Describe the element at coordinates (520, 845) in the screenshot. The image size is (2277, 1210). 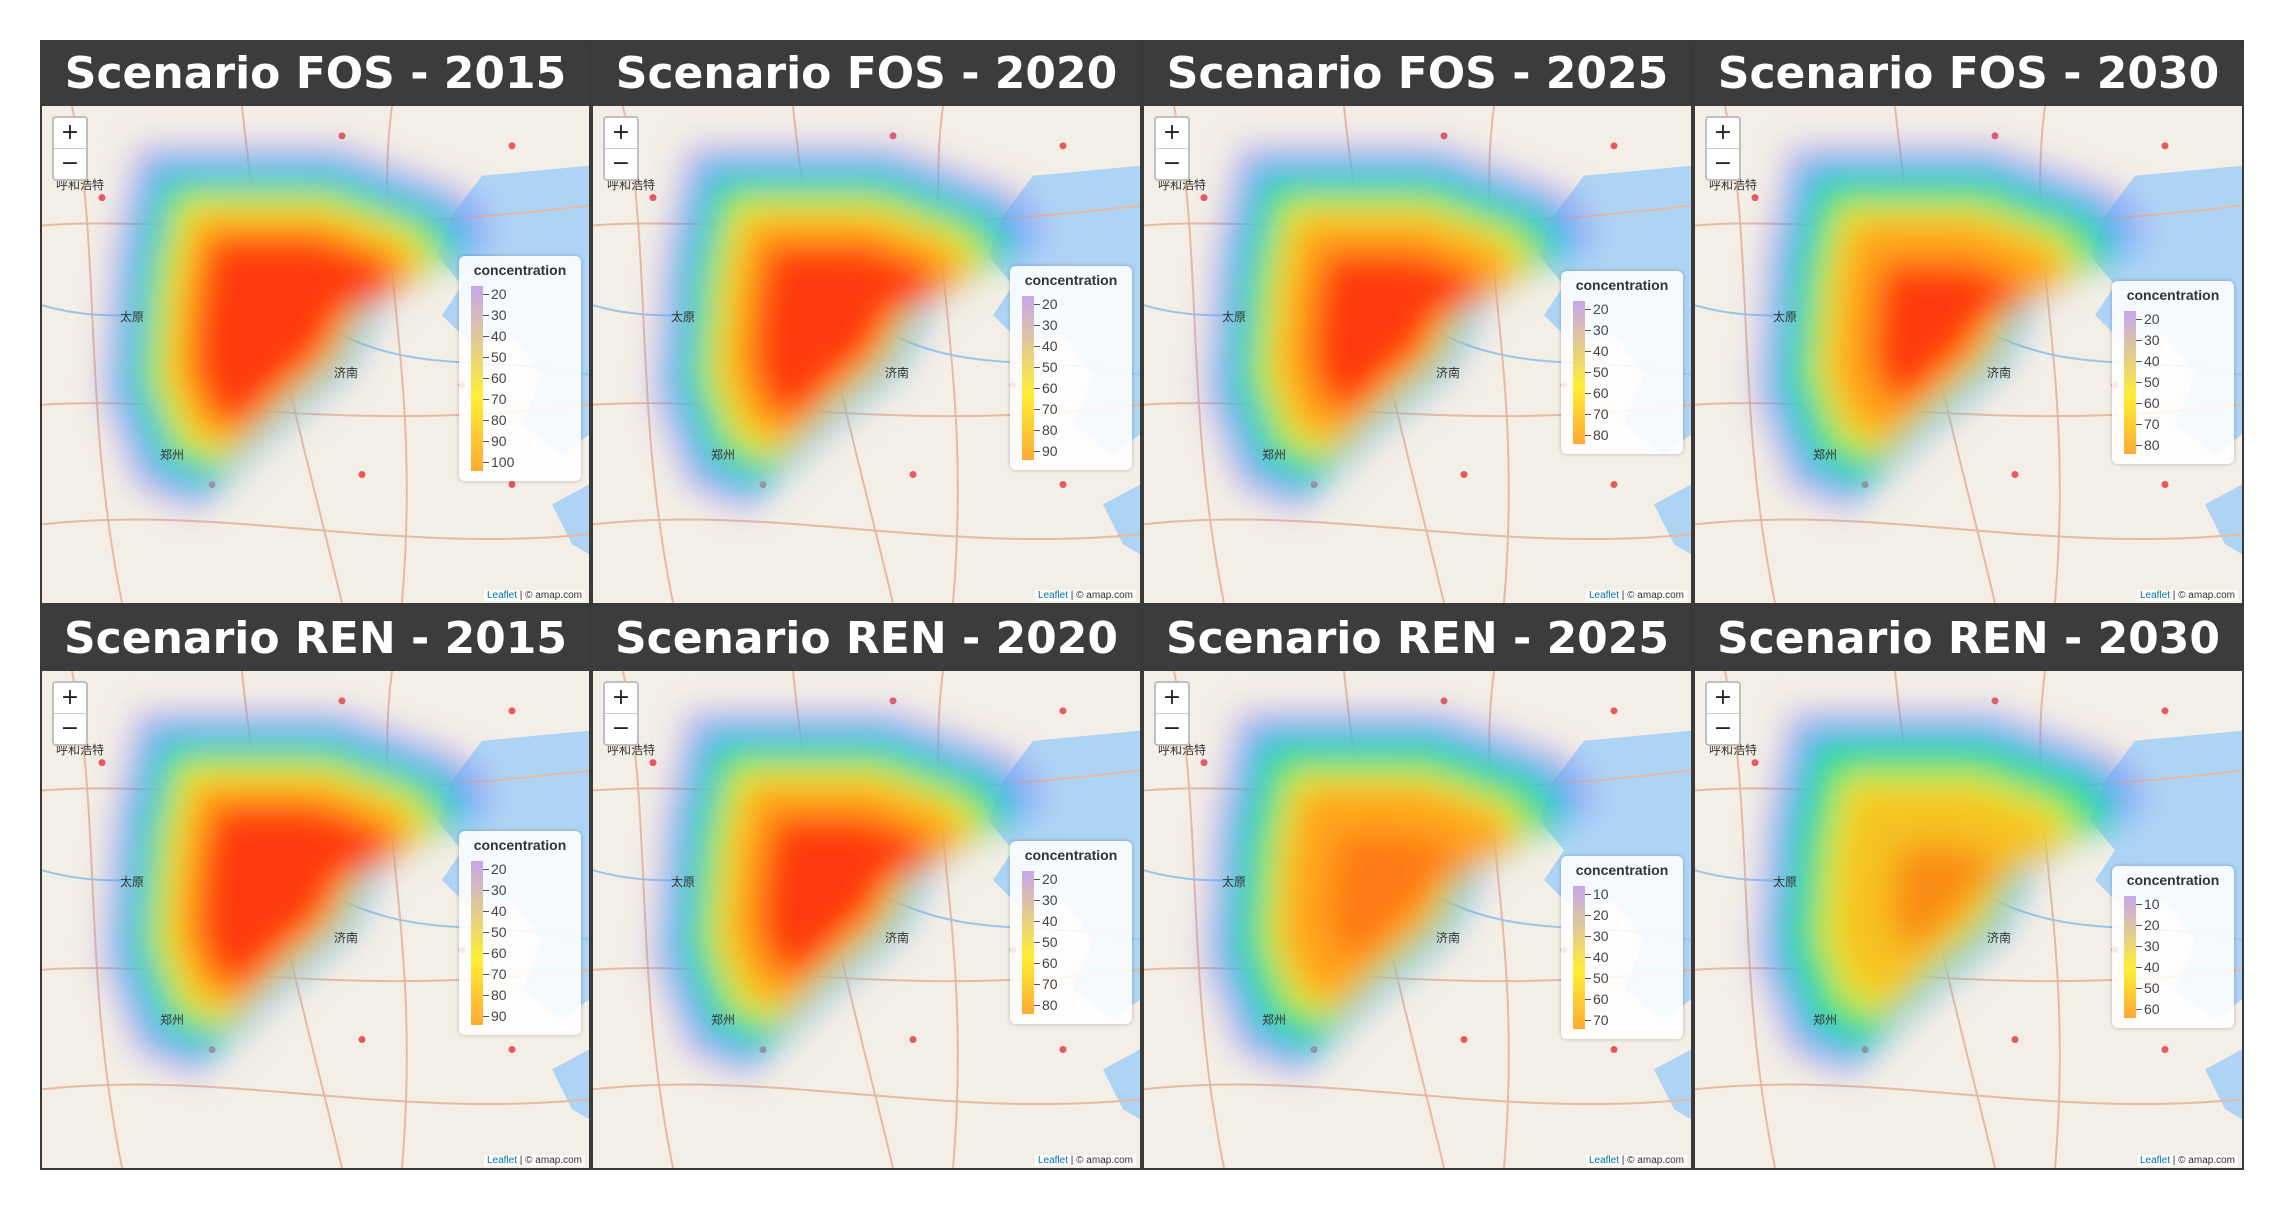
I see `legend-title: concentration` at that location.